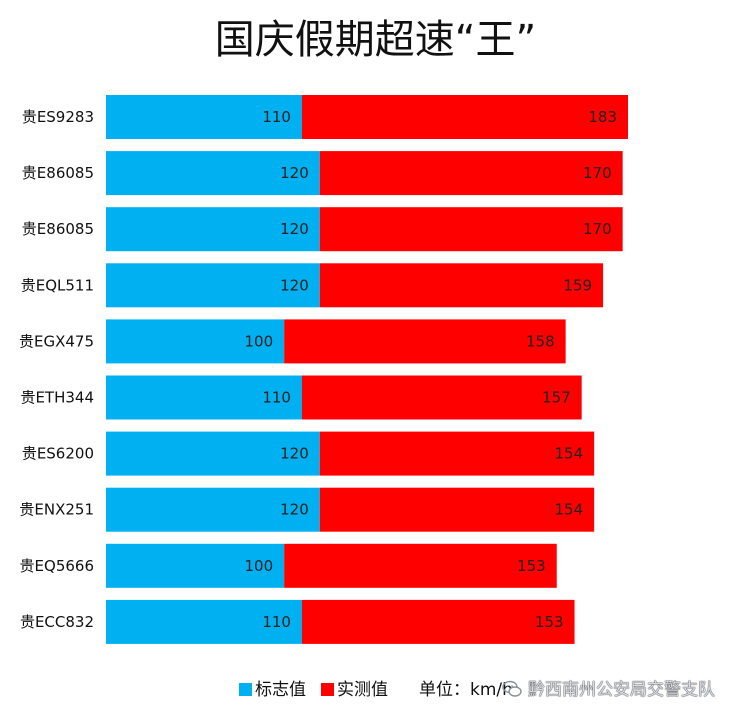 The width and height of the screenshot is (751, 721). Describe the element at coordinates (362, 690) in the screenshot. I see `legend-label-measured: 实测值` at that location.